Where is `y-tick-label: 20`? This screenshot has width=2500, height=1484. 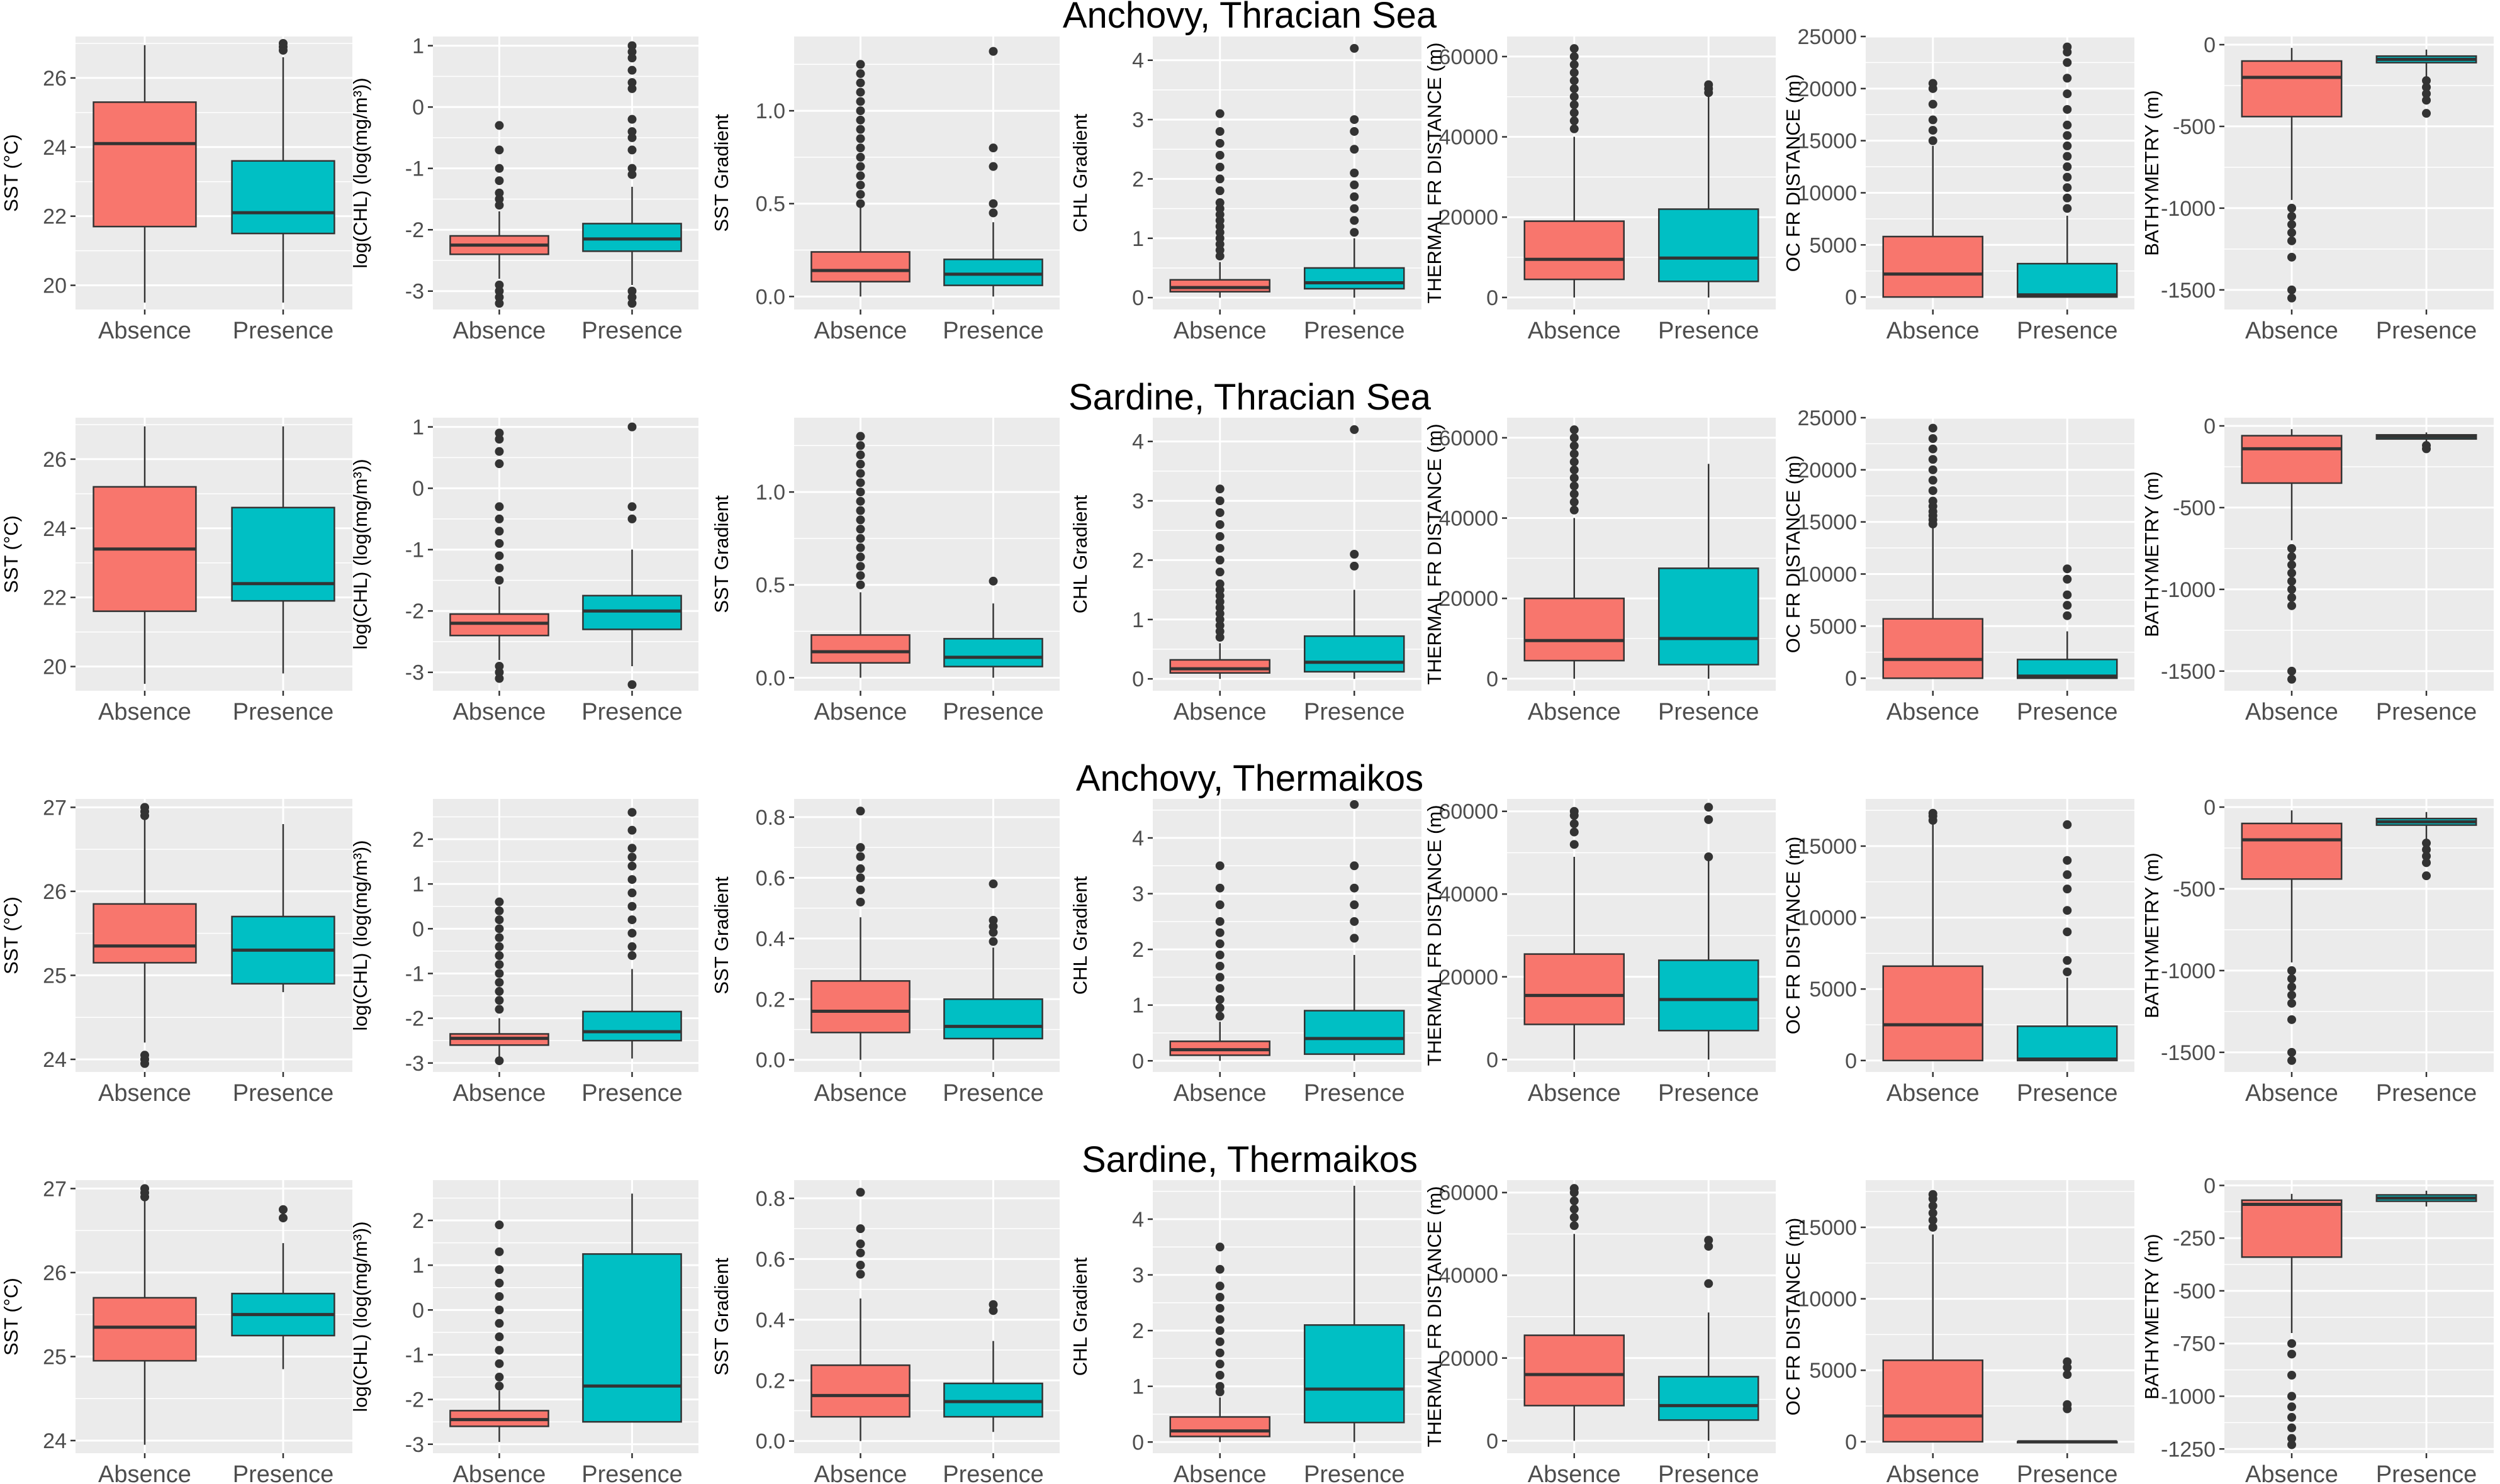 y-tick-label: 20 is located at coordinates (55, 667).